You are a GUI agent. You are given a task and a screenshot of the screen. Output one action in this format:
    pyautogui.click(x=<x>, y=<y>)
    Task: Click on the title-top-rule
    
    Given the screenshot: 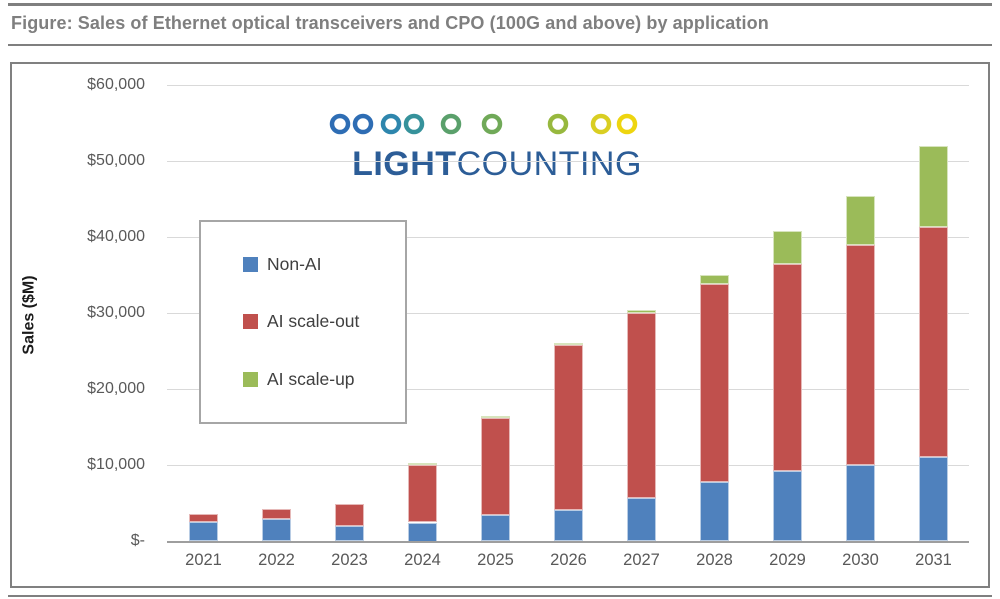 What is the action you would take?
    pyautogui.click(x=500, y=4)
    